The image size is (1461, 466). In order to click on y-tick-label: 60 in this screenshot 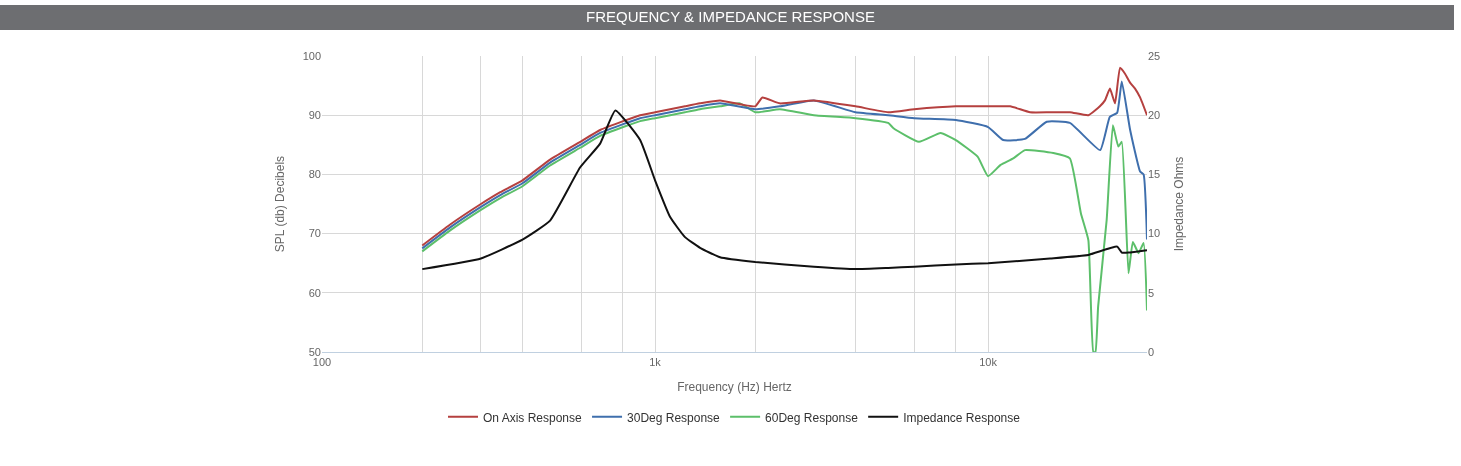, I will do `click(314, 292)`.